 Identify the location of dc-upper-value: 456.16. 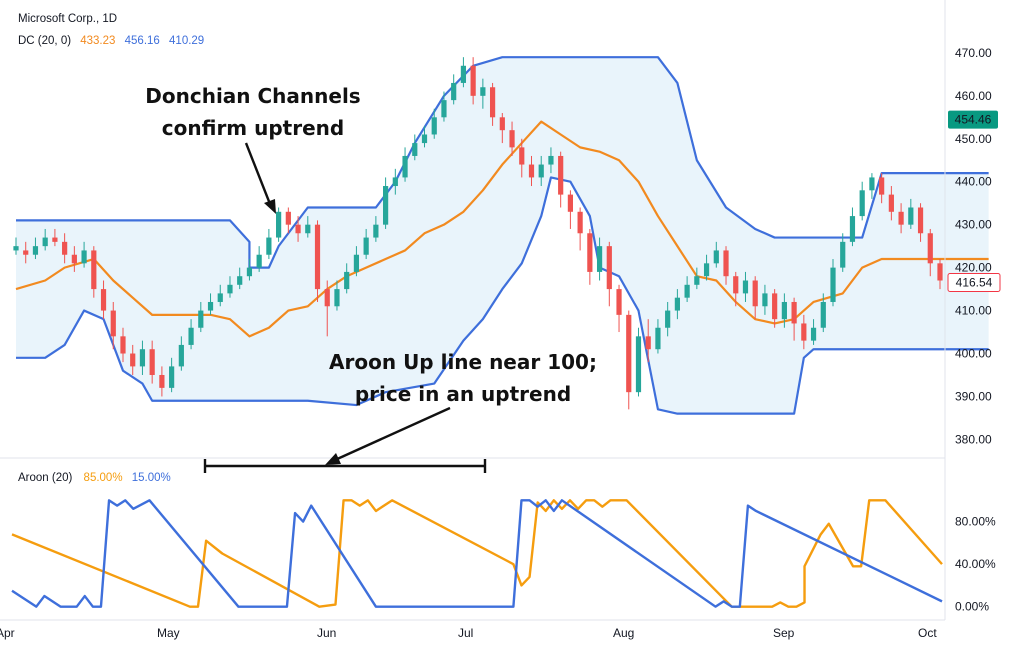
(142, 41).